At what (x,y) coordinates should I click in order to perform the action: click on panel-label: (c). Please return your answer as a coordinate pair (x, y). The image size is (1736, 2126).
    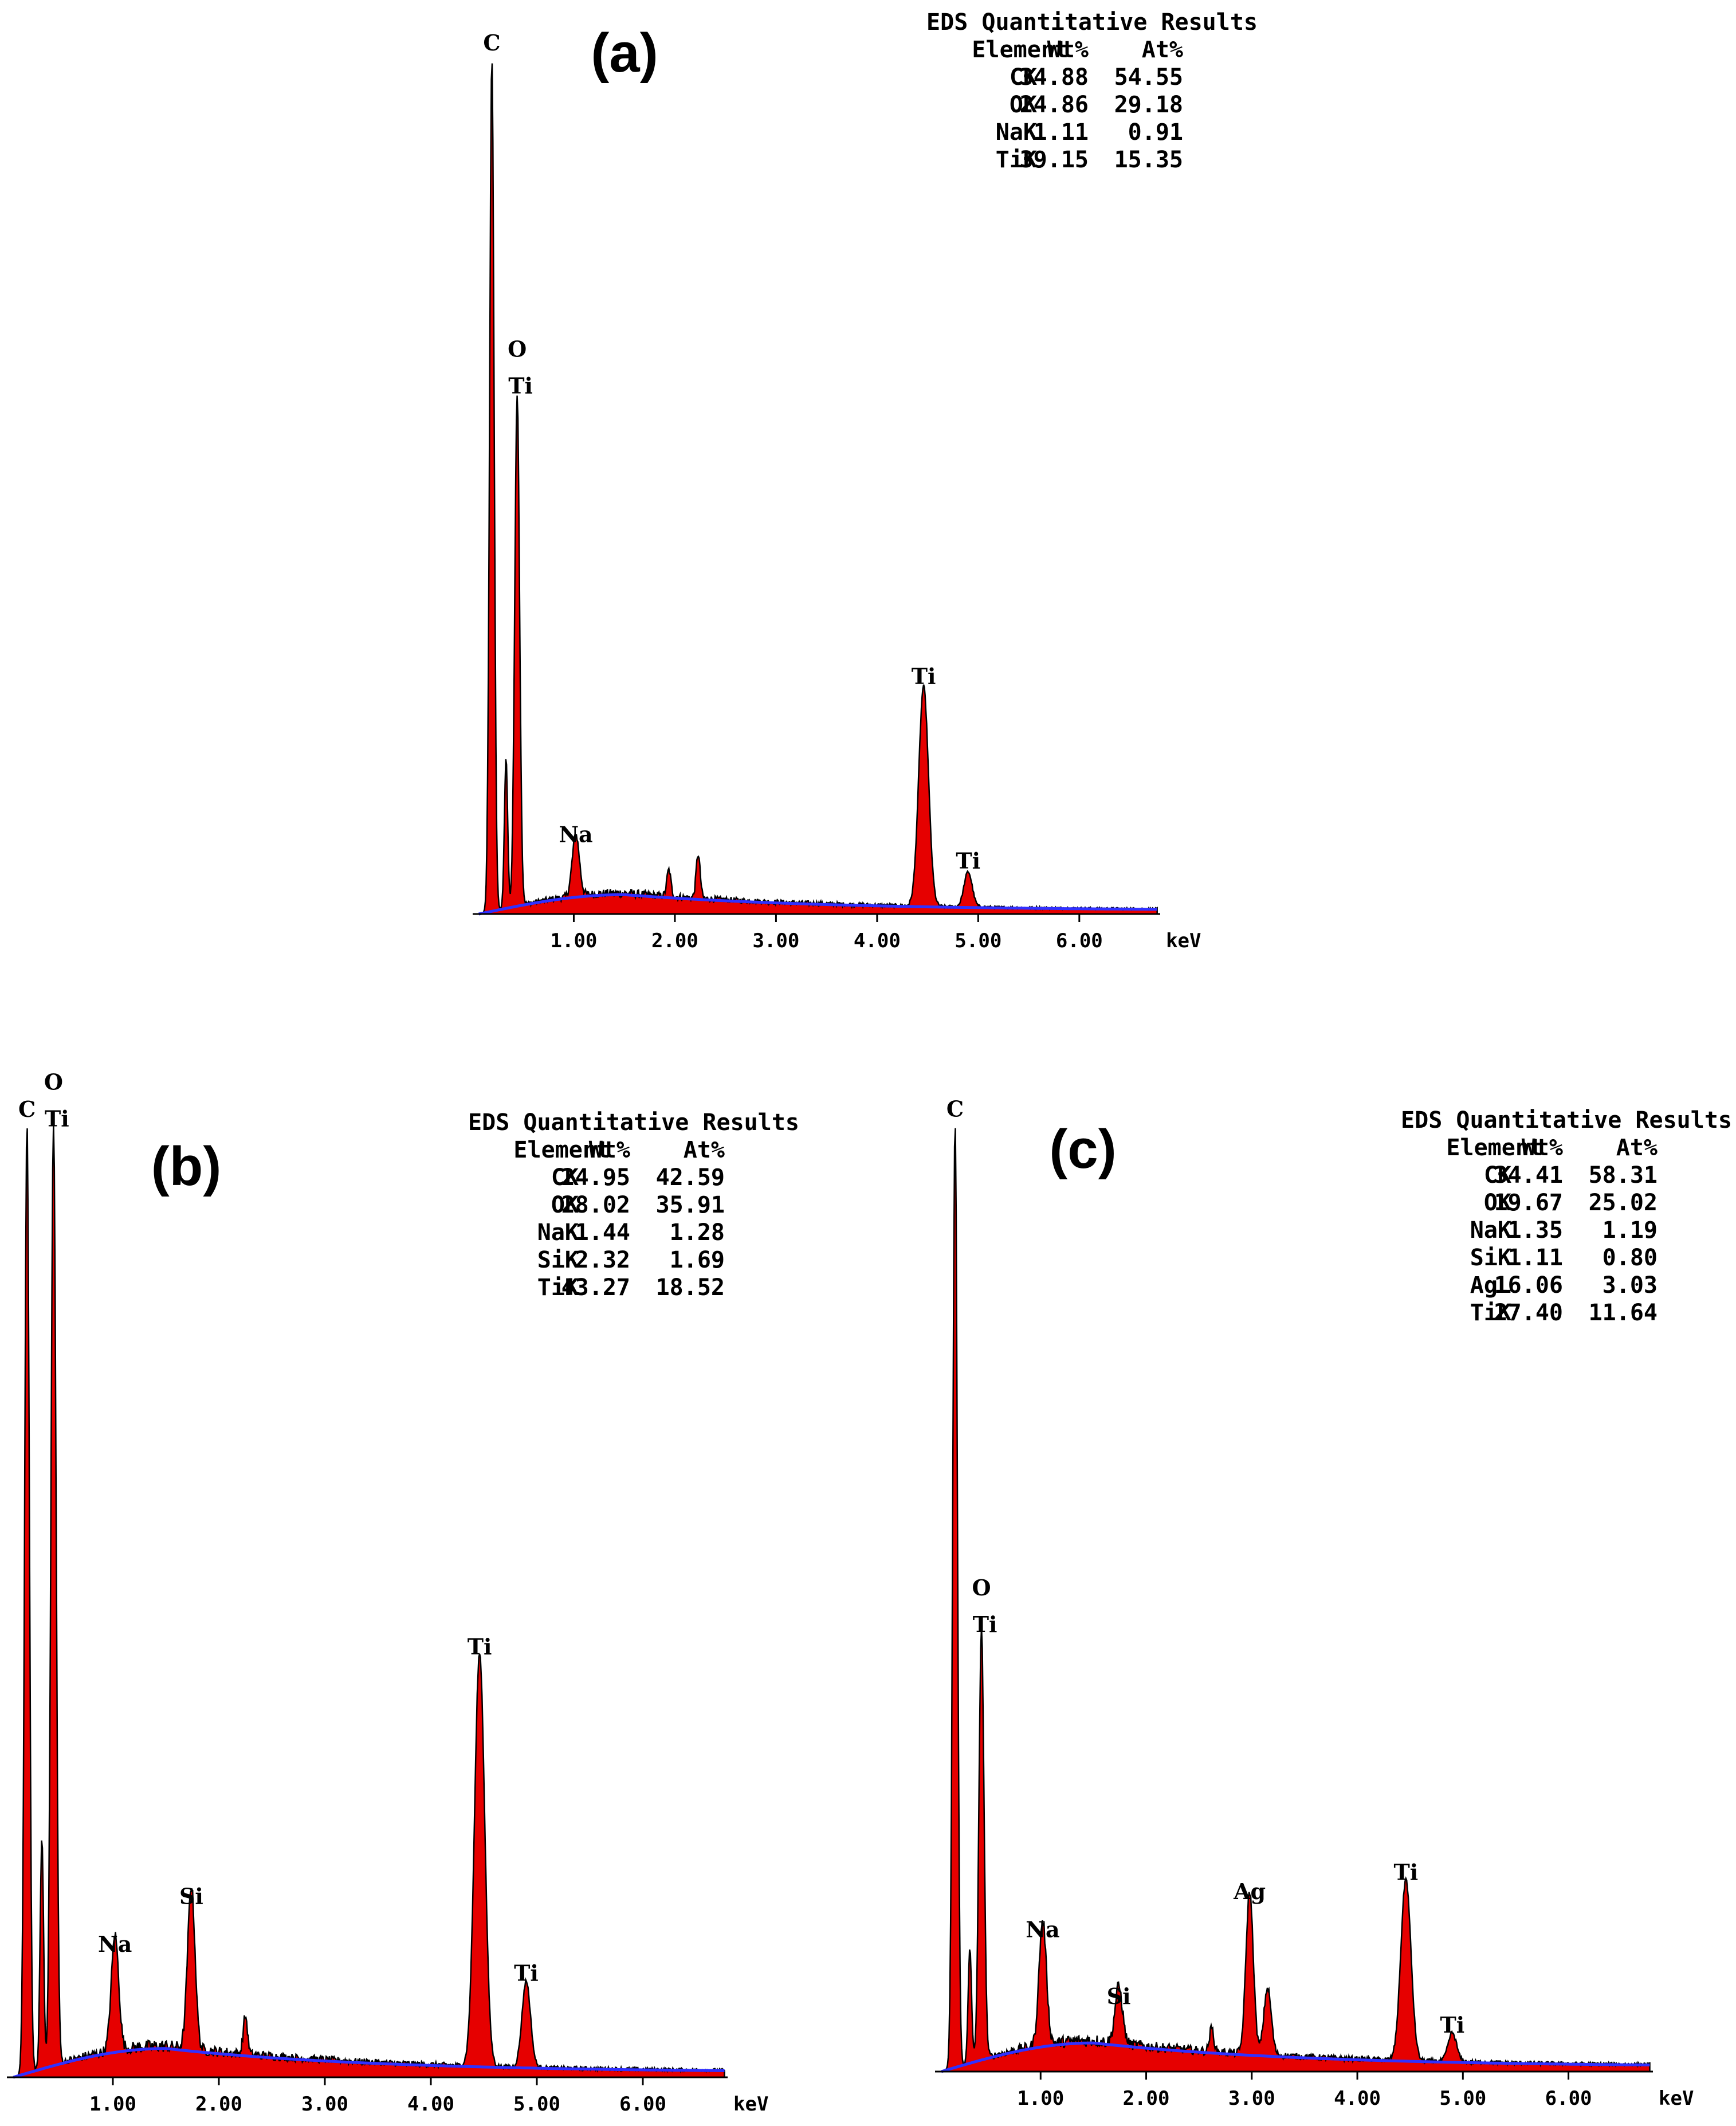
    Looking at the image, I should click on (1082, 1149).